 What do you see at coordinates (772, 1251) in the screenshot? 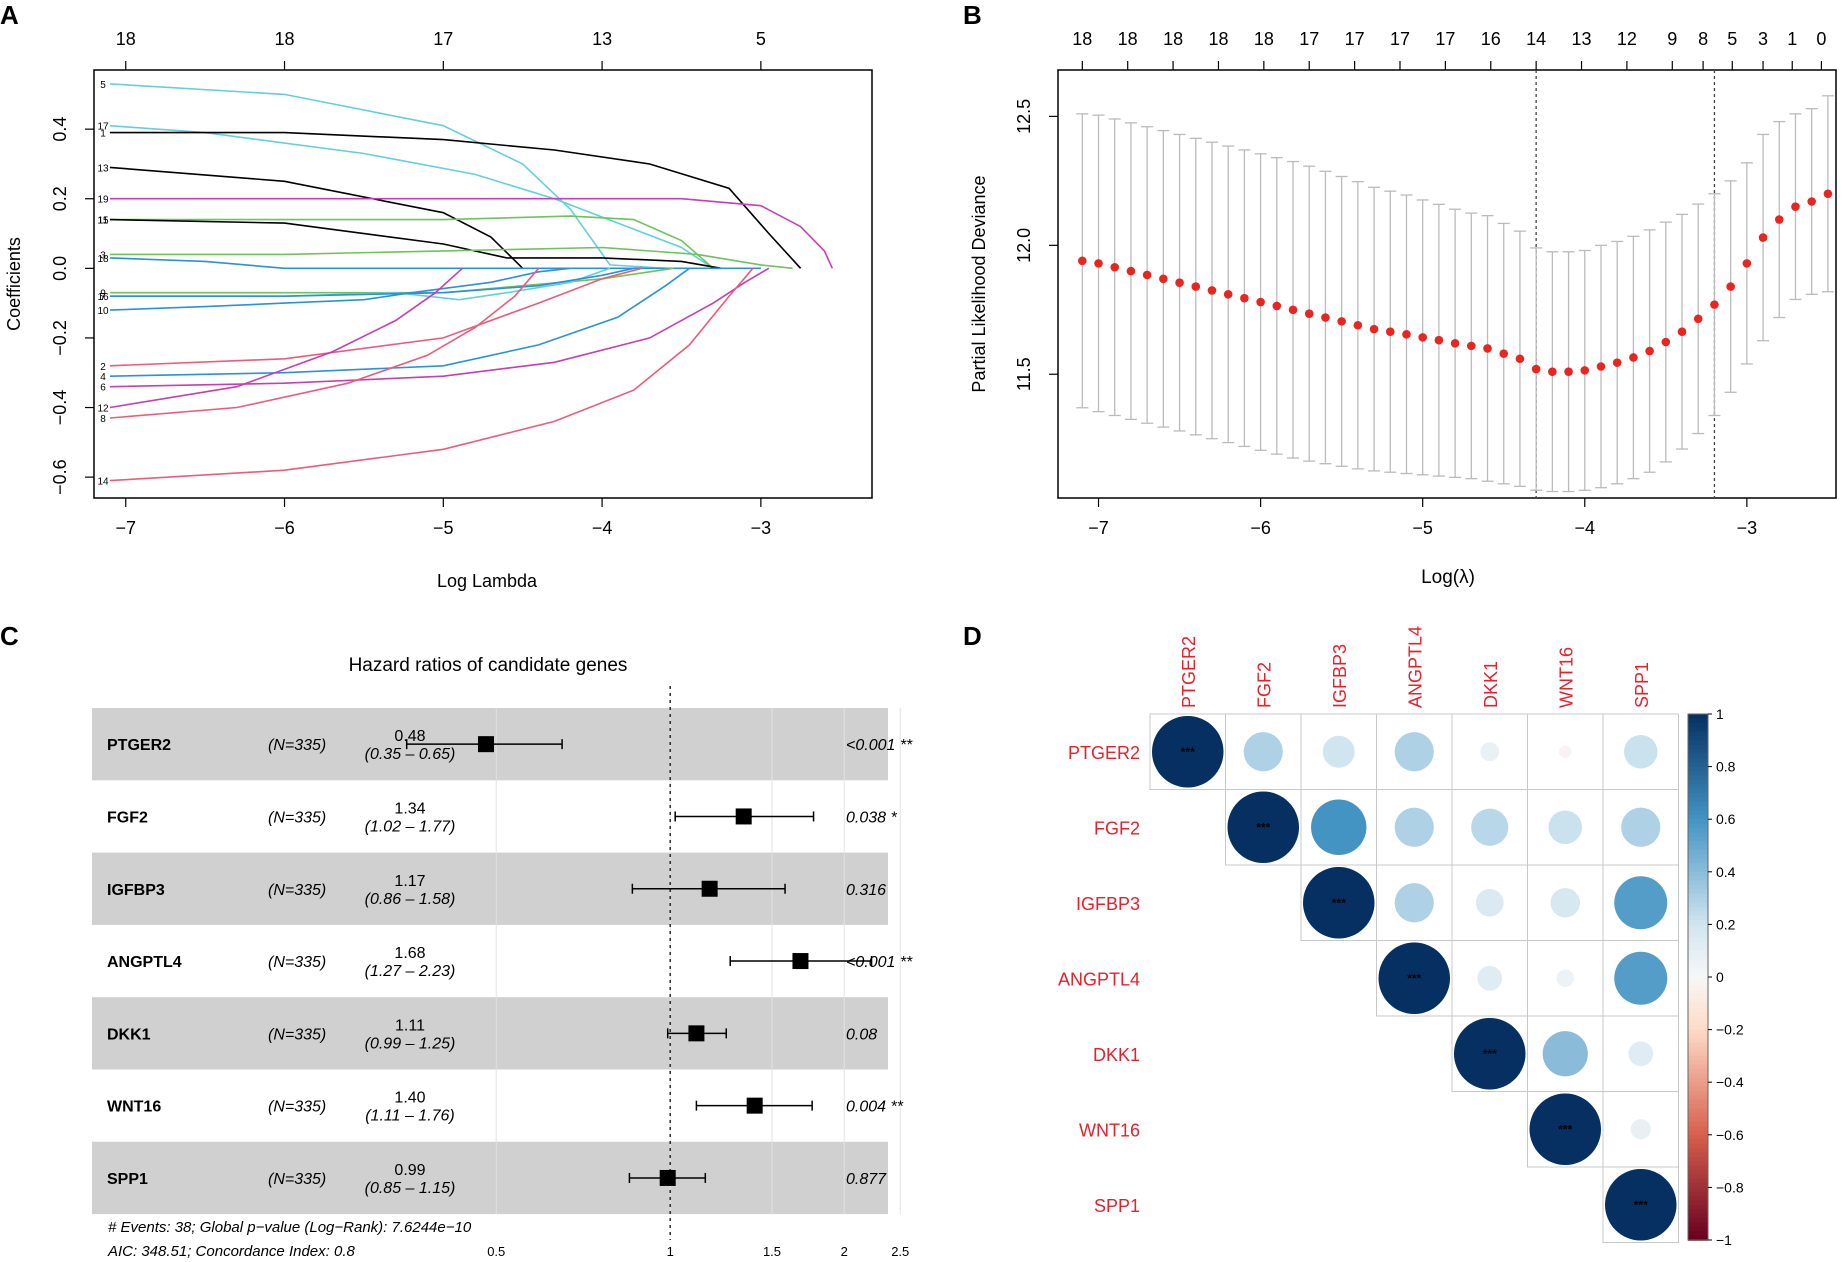
I see `forest-x-tick-label: 1.5` at bounding box center [772, 1251].